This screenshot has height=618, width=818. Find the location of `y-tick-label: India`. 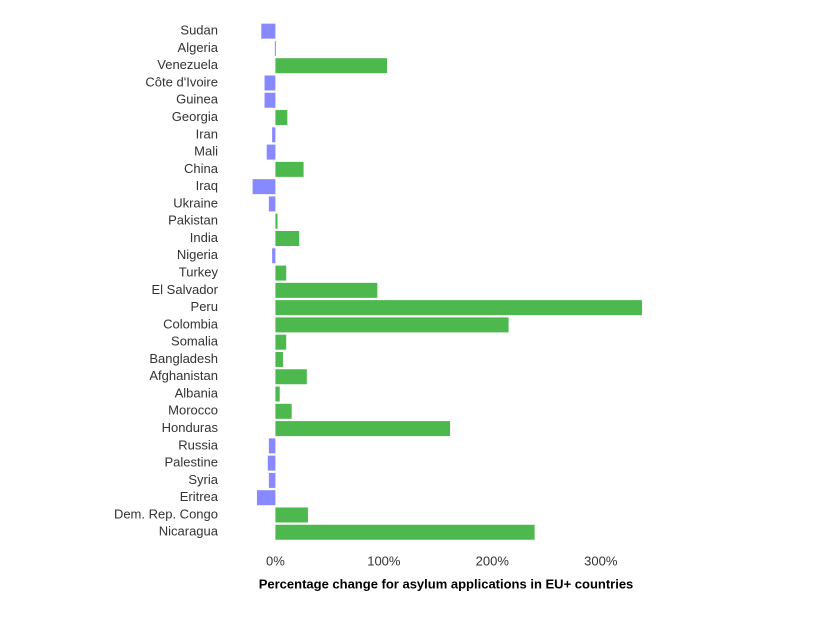

y-tick-label: India is located at coordinates (204, 237).